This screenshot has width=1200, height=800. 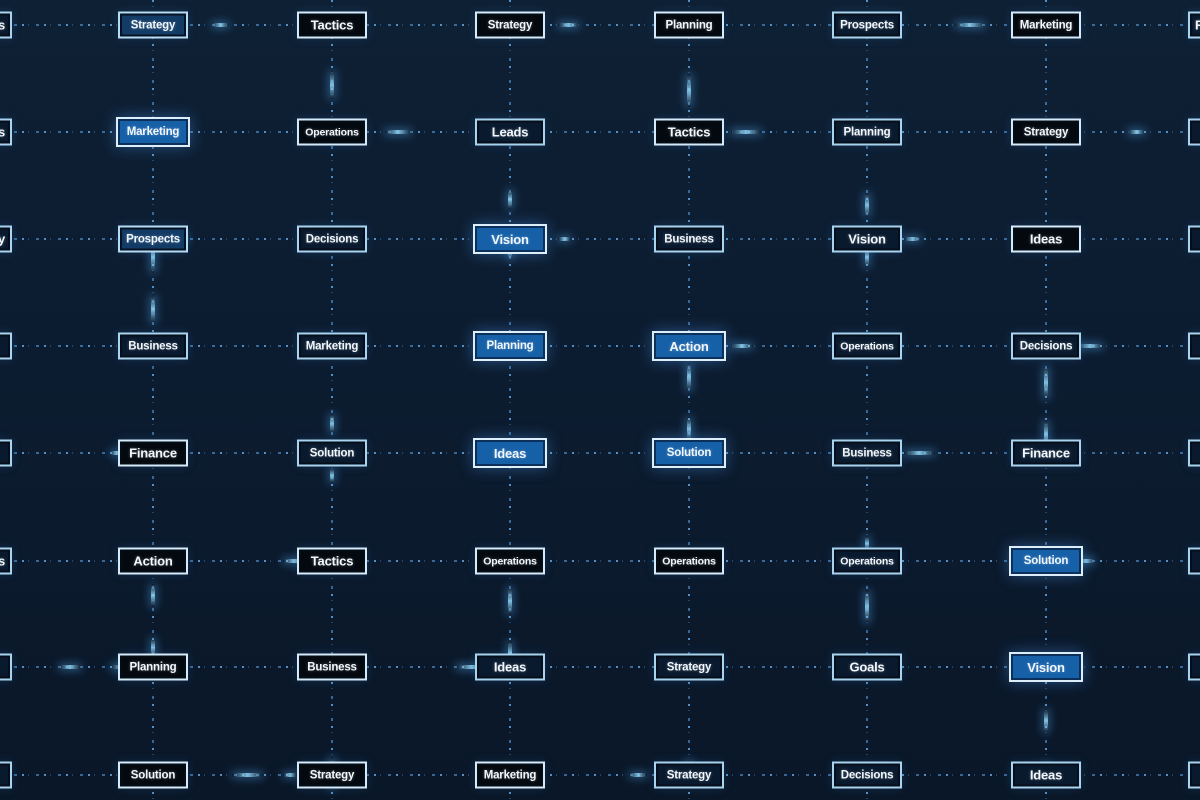 I want to click on edge-node-fragment: y, so click(x=6, y=239).